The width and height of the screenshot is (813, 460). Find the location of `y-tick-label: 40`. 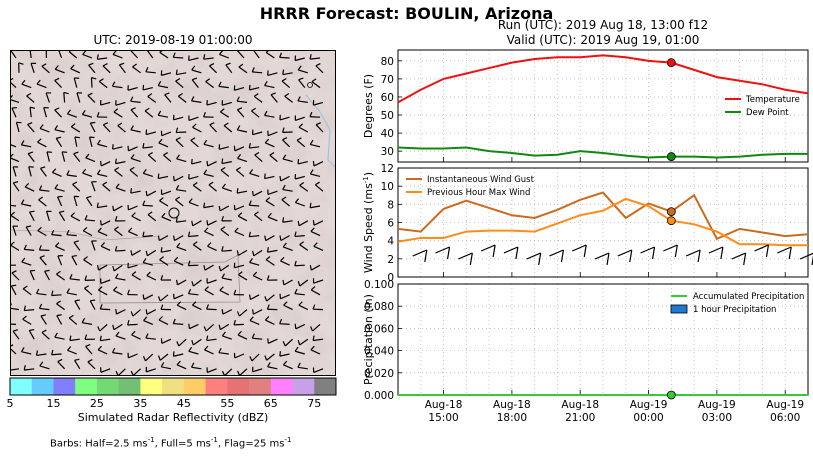

y-tick-label: 40 is located at coordinates (387, 134).